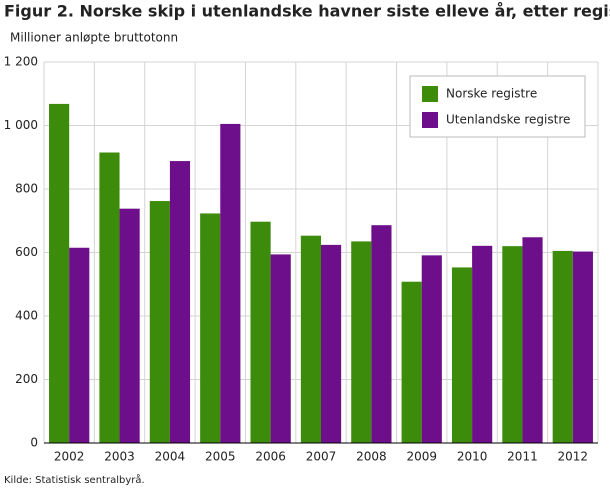 The height and width of the screenshot is (488, 610). I want to click on x-tick-label: 2004, so click(170, 457).